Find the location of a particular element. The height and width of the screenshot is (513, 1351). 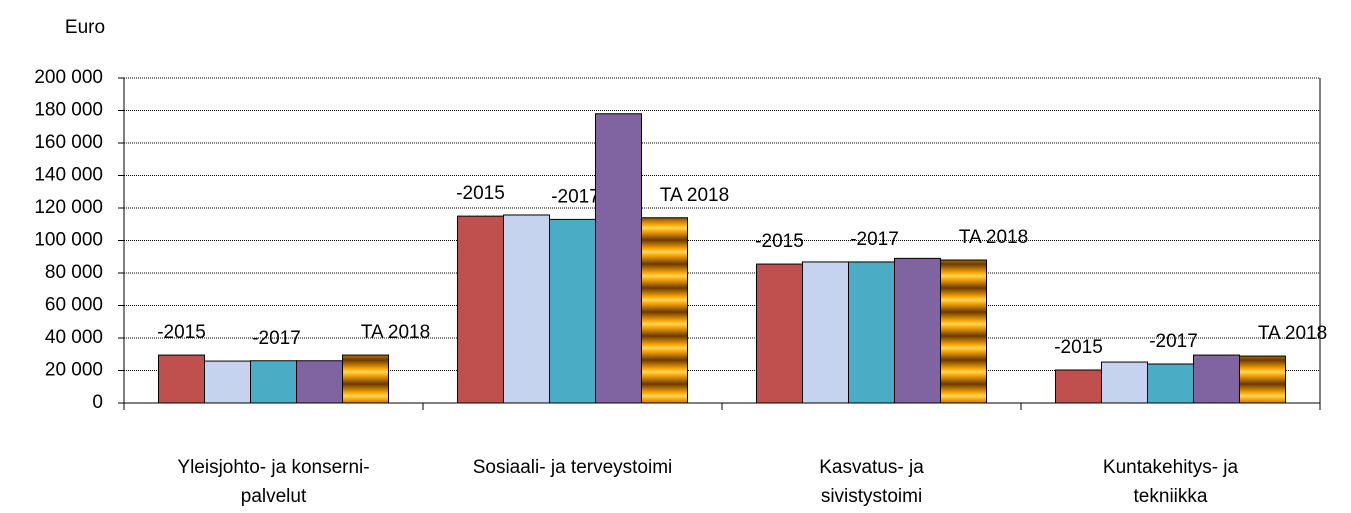

x-tick-label: Sosiaali- ja terveystoimi is located at coordinates (573, 467).